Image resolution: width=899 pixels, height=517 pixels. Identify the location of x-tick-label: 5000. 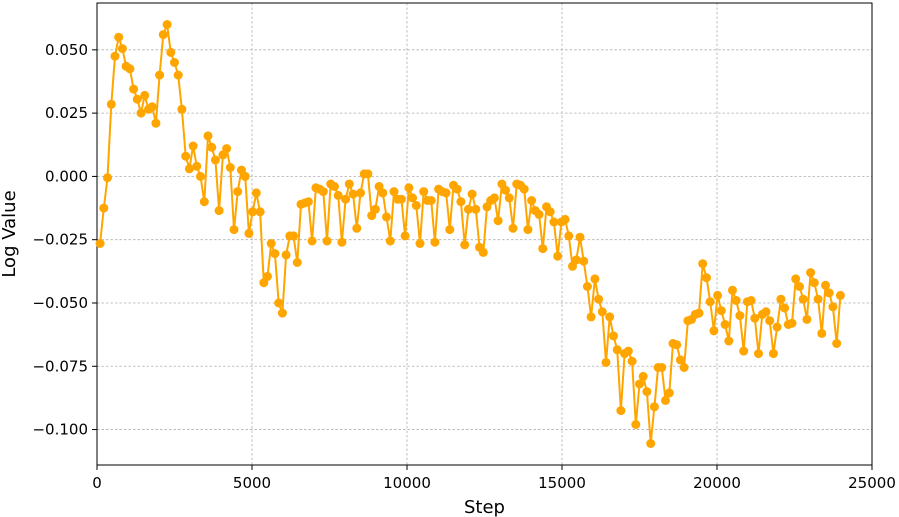
(252, 483).